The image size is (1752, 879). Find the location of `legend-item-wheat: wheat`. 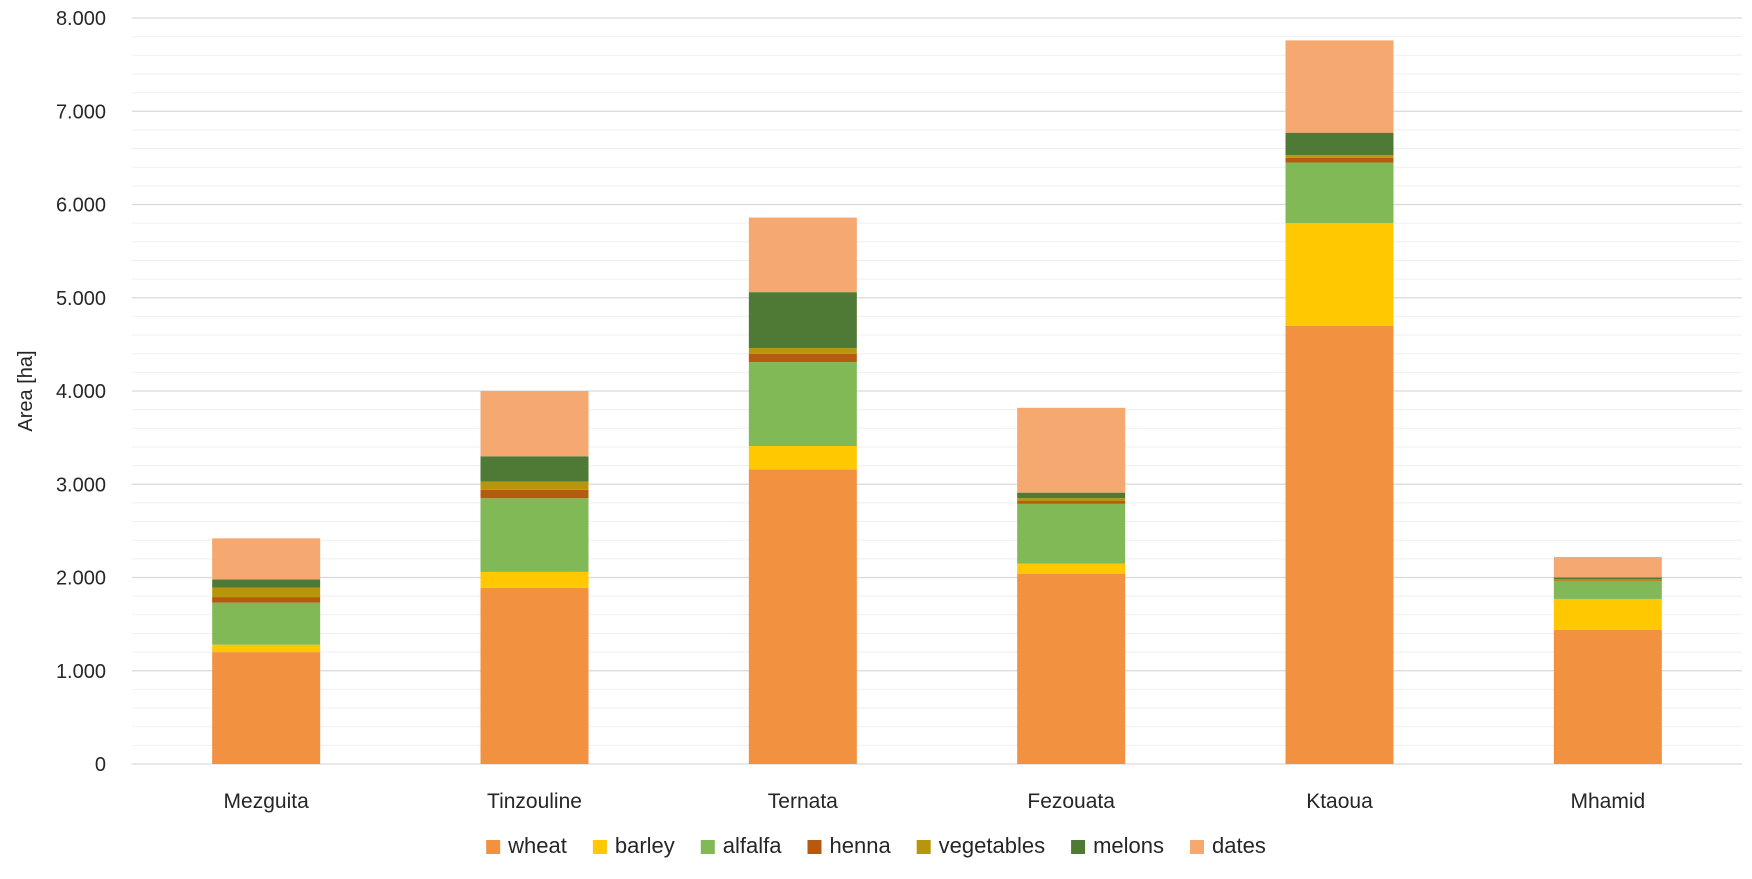

legend-item-wheat: wheat is located at coordinates (526, 845).